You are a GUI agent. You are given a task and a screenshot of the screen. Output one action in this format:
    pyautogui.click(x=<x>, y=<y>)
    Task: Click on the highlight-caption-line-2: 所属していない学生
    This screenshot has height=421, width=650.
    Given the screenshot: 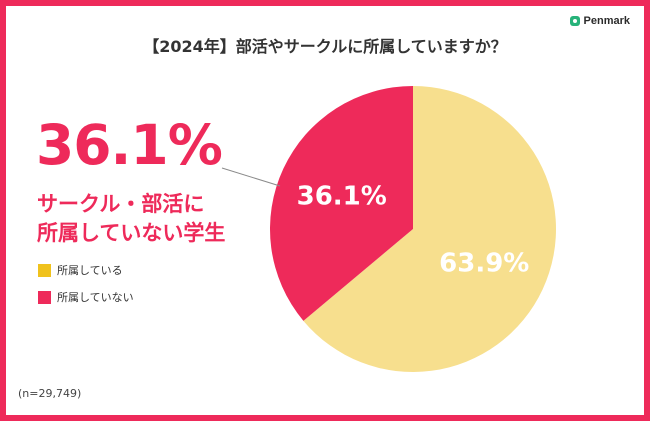 What is the action you would take?
    pyautogui.click(x=131, y=233)
    